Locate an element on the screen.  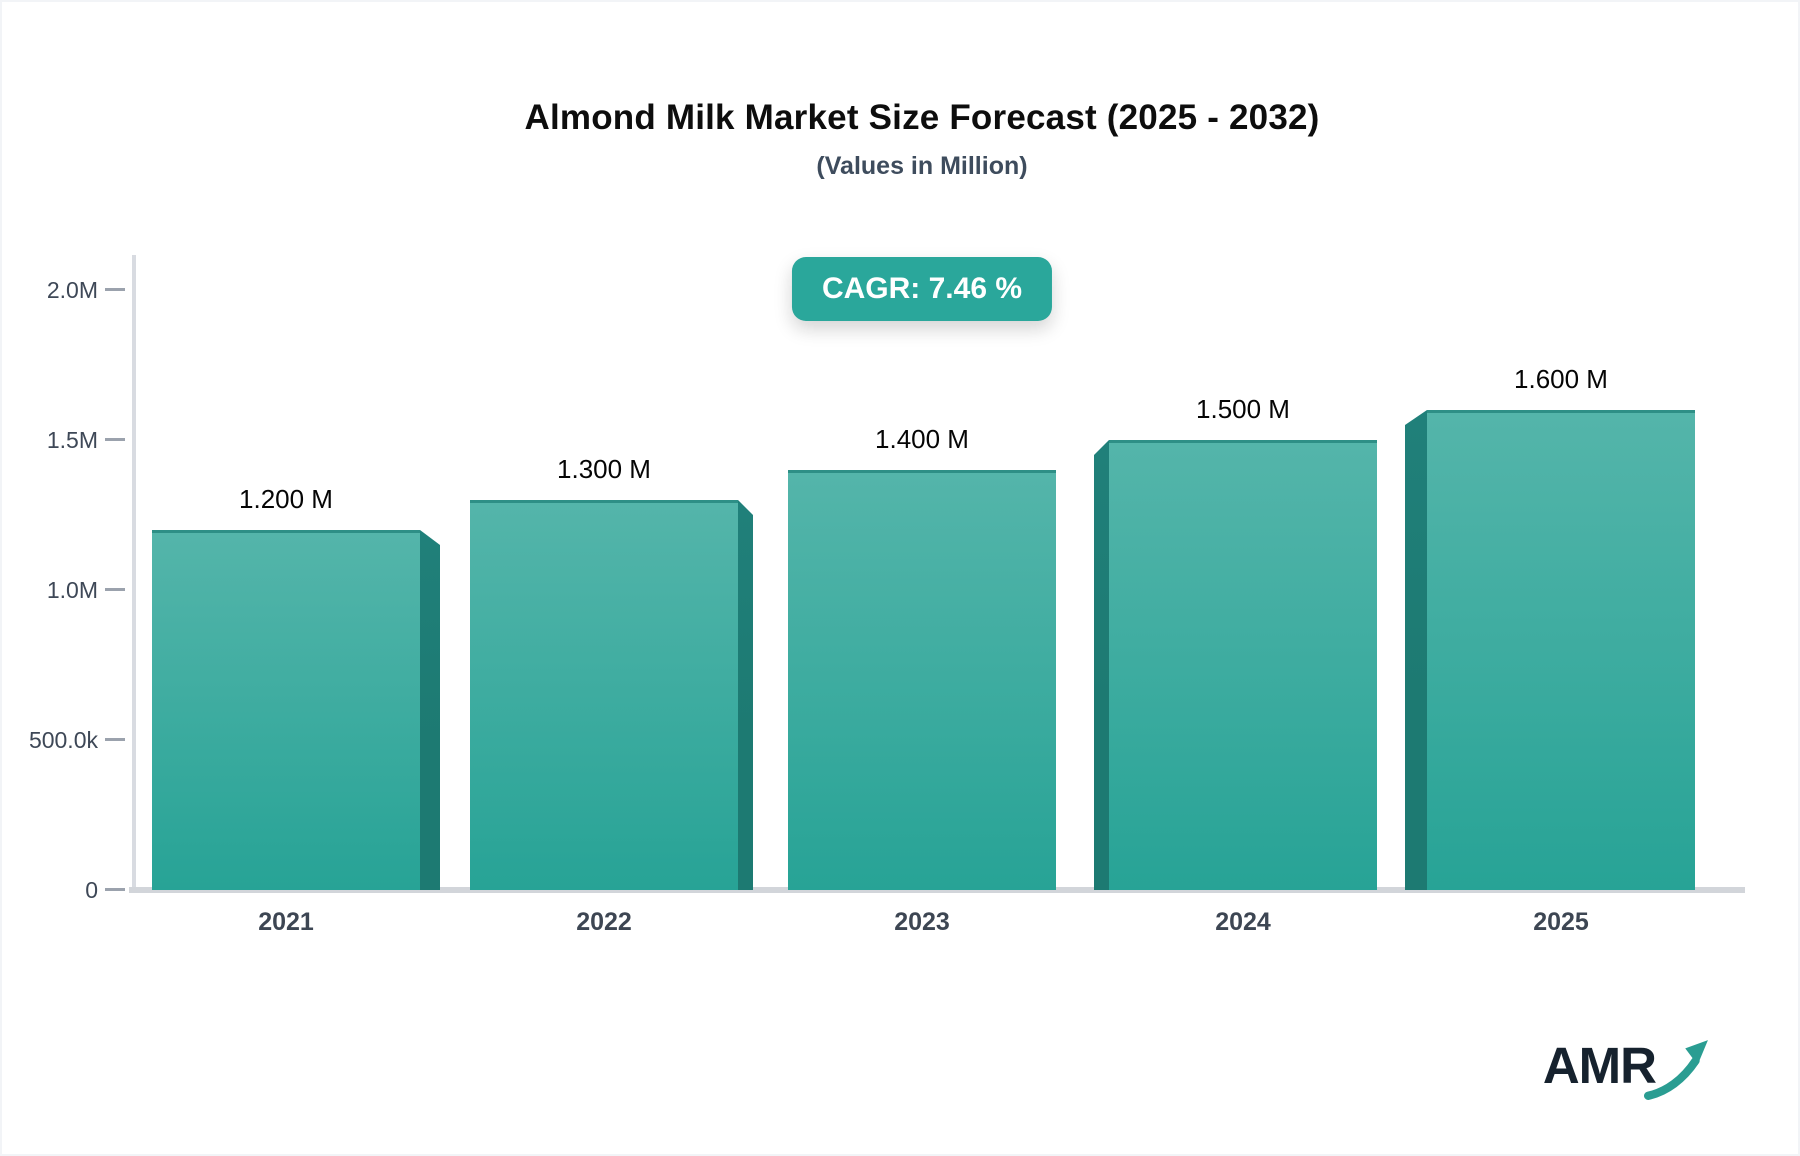
amr-logo: AMR is located at coordinates (1626, 1065).